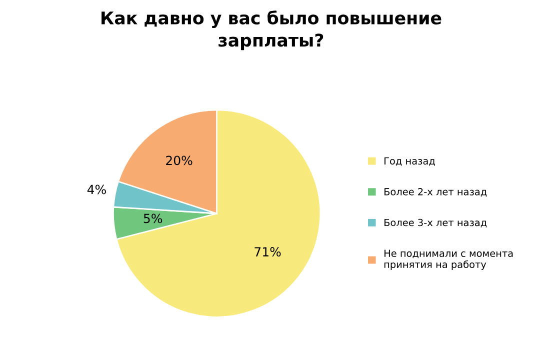 Image resolution: width=542 pixels, height=350 pixels. I want to click on legend-label: Более 2-х лет назад, so click(435, 192).